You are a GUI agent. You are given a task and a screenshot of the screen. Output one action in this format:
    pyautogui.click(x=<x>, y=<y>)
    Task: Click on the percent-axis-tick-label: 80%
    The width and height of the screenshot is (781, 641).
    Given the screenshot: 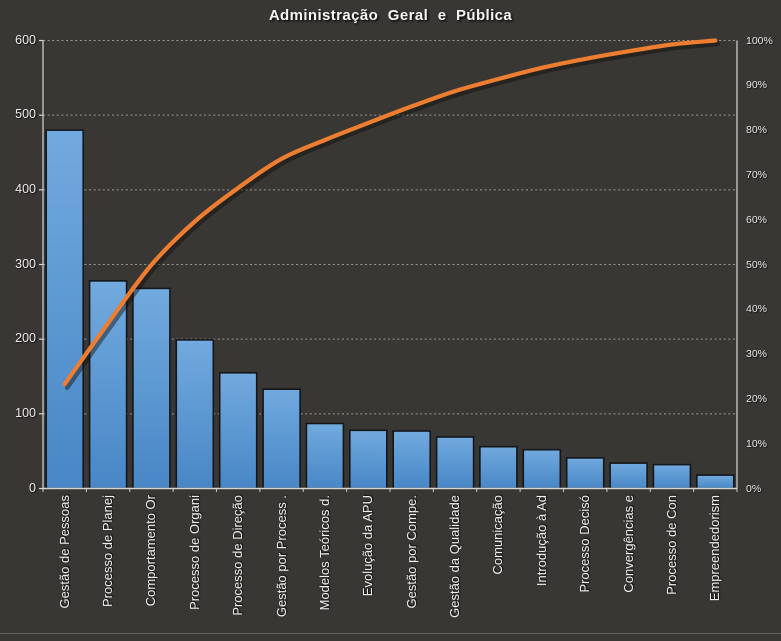 What is the action you would take?
    pyautogui.click(x=757, y=130)
    